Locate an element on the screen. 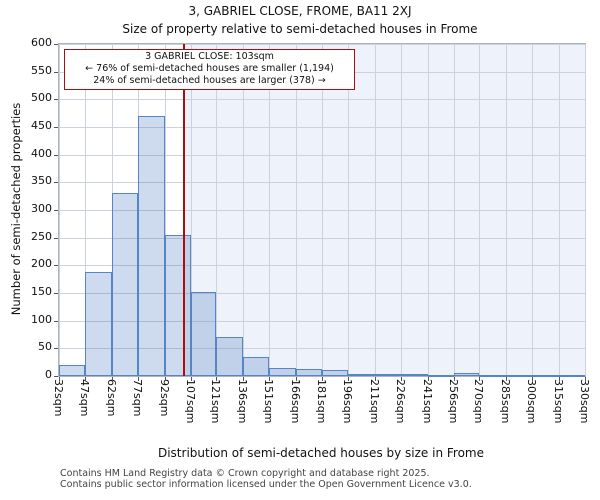  x-tick-label: 77sqm is located at coordinates (138, 398).